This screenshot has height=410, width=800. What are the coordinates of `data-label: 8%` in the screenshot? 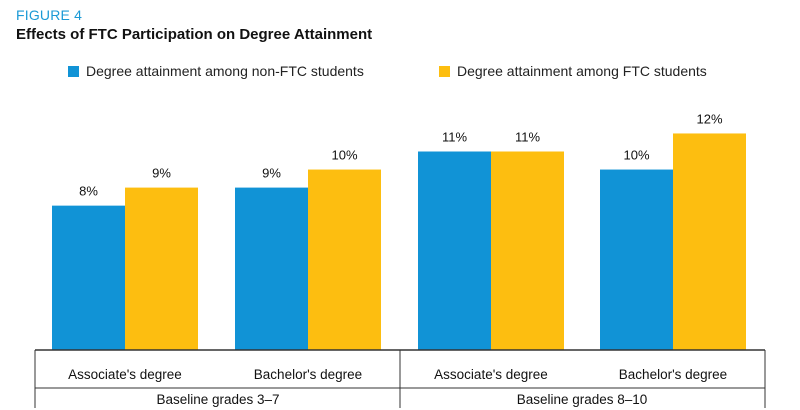 It's located at (88, 191).